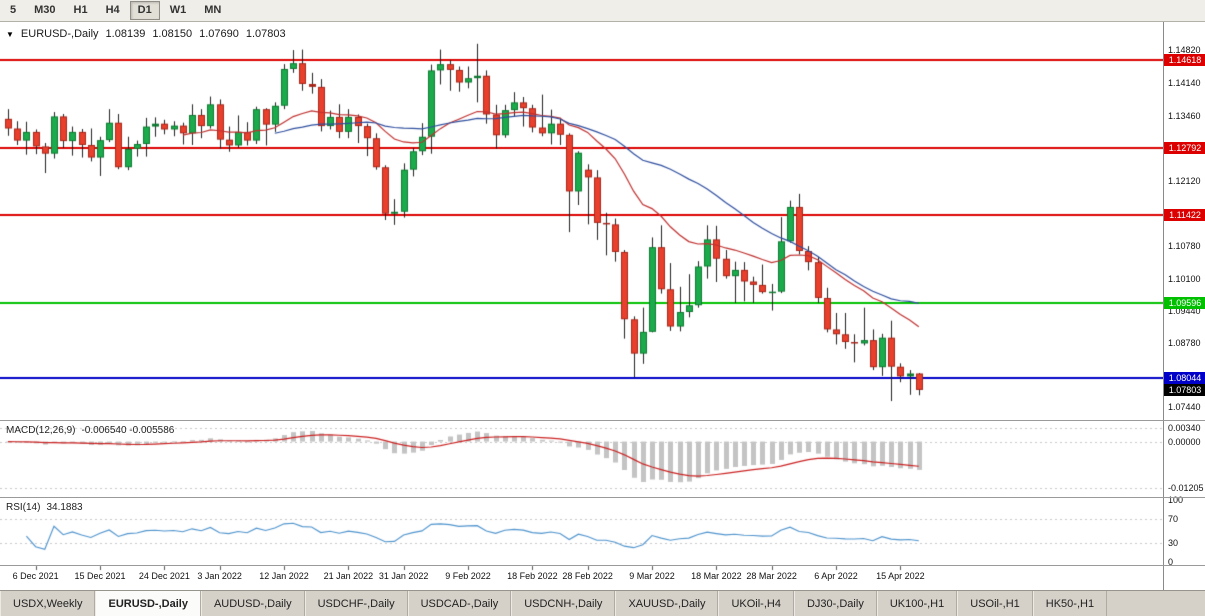  I want to click on timeframe-button-w1: W1, so click(178, 10).